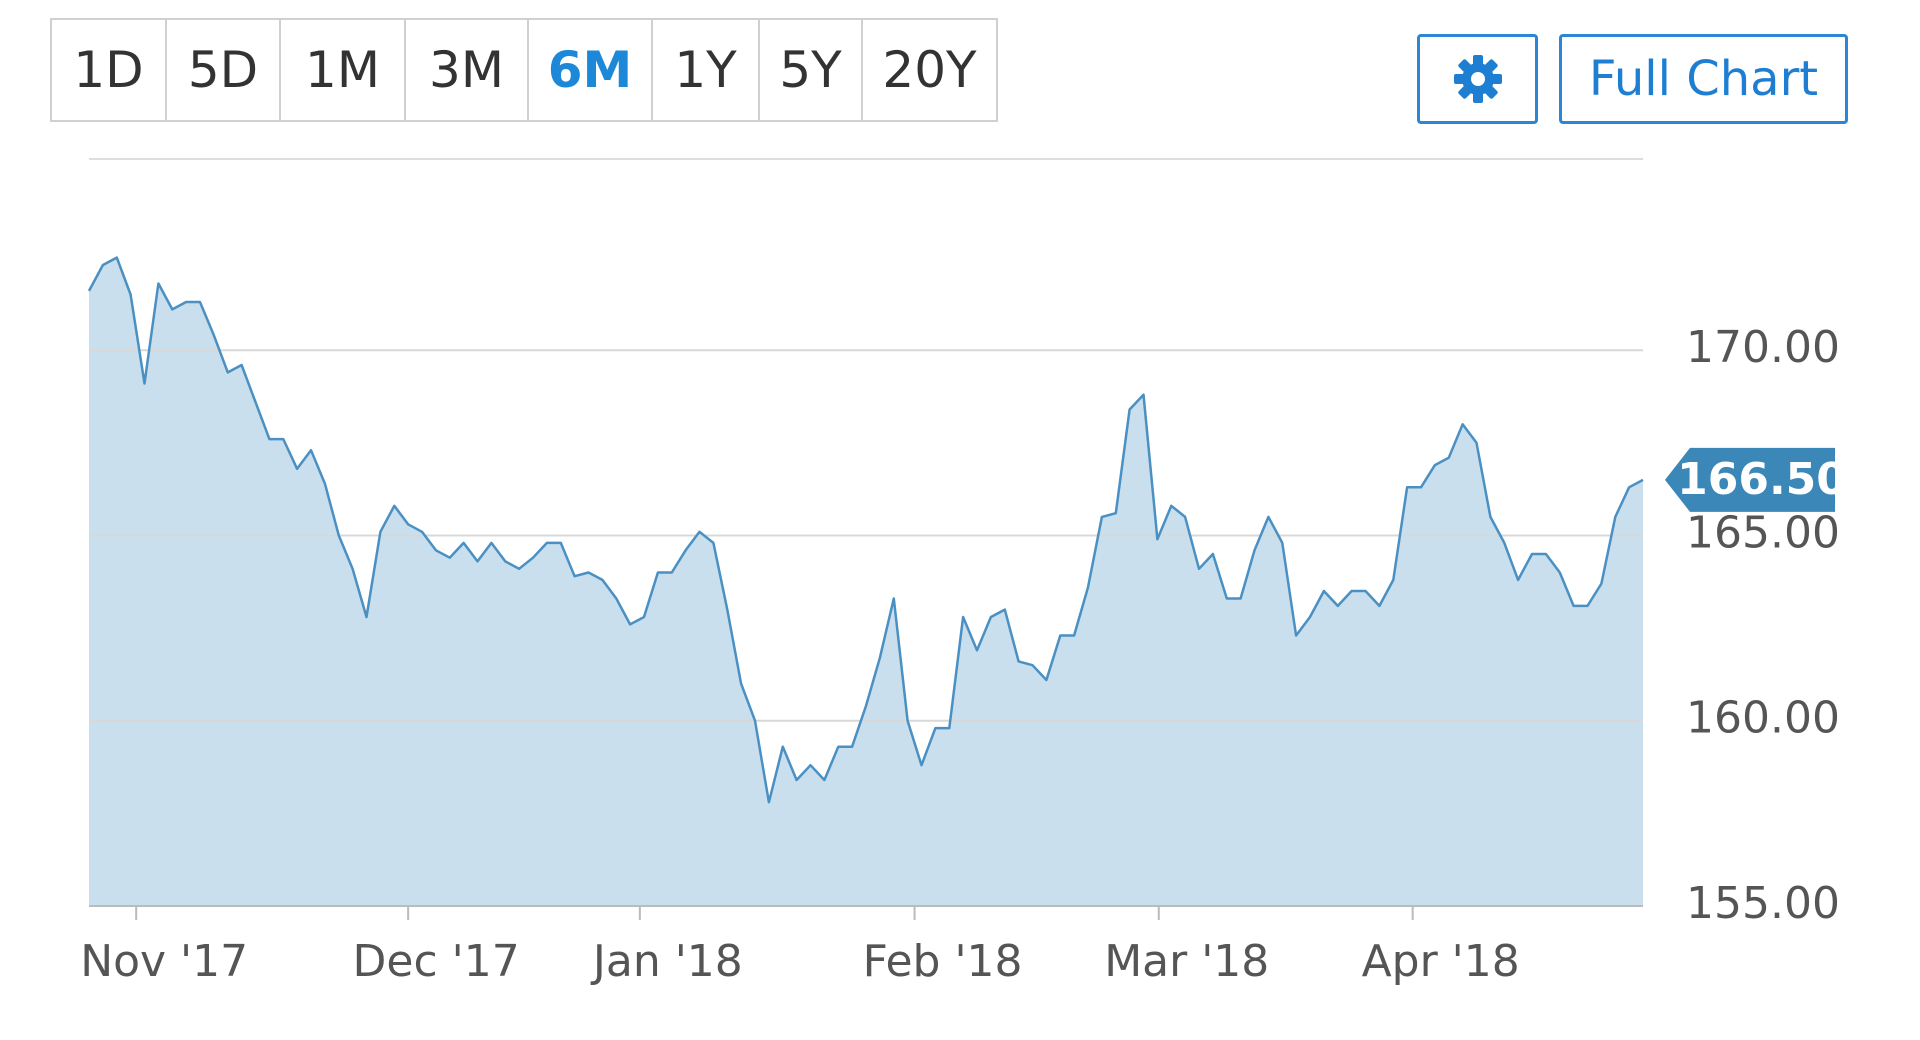 The image size is (1920, 1040). What do you see at coordinates (436, 961) in the screenshot?
I see `x-tick-label: Dec '17` at bounding box center [436, 961].